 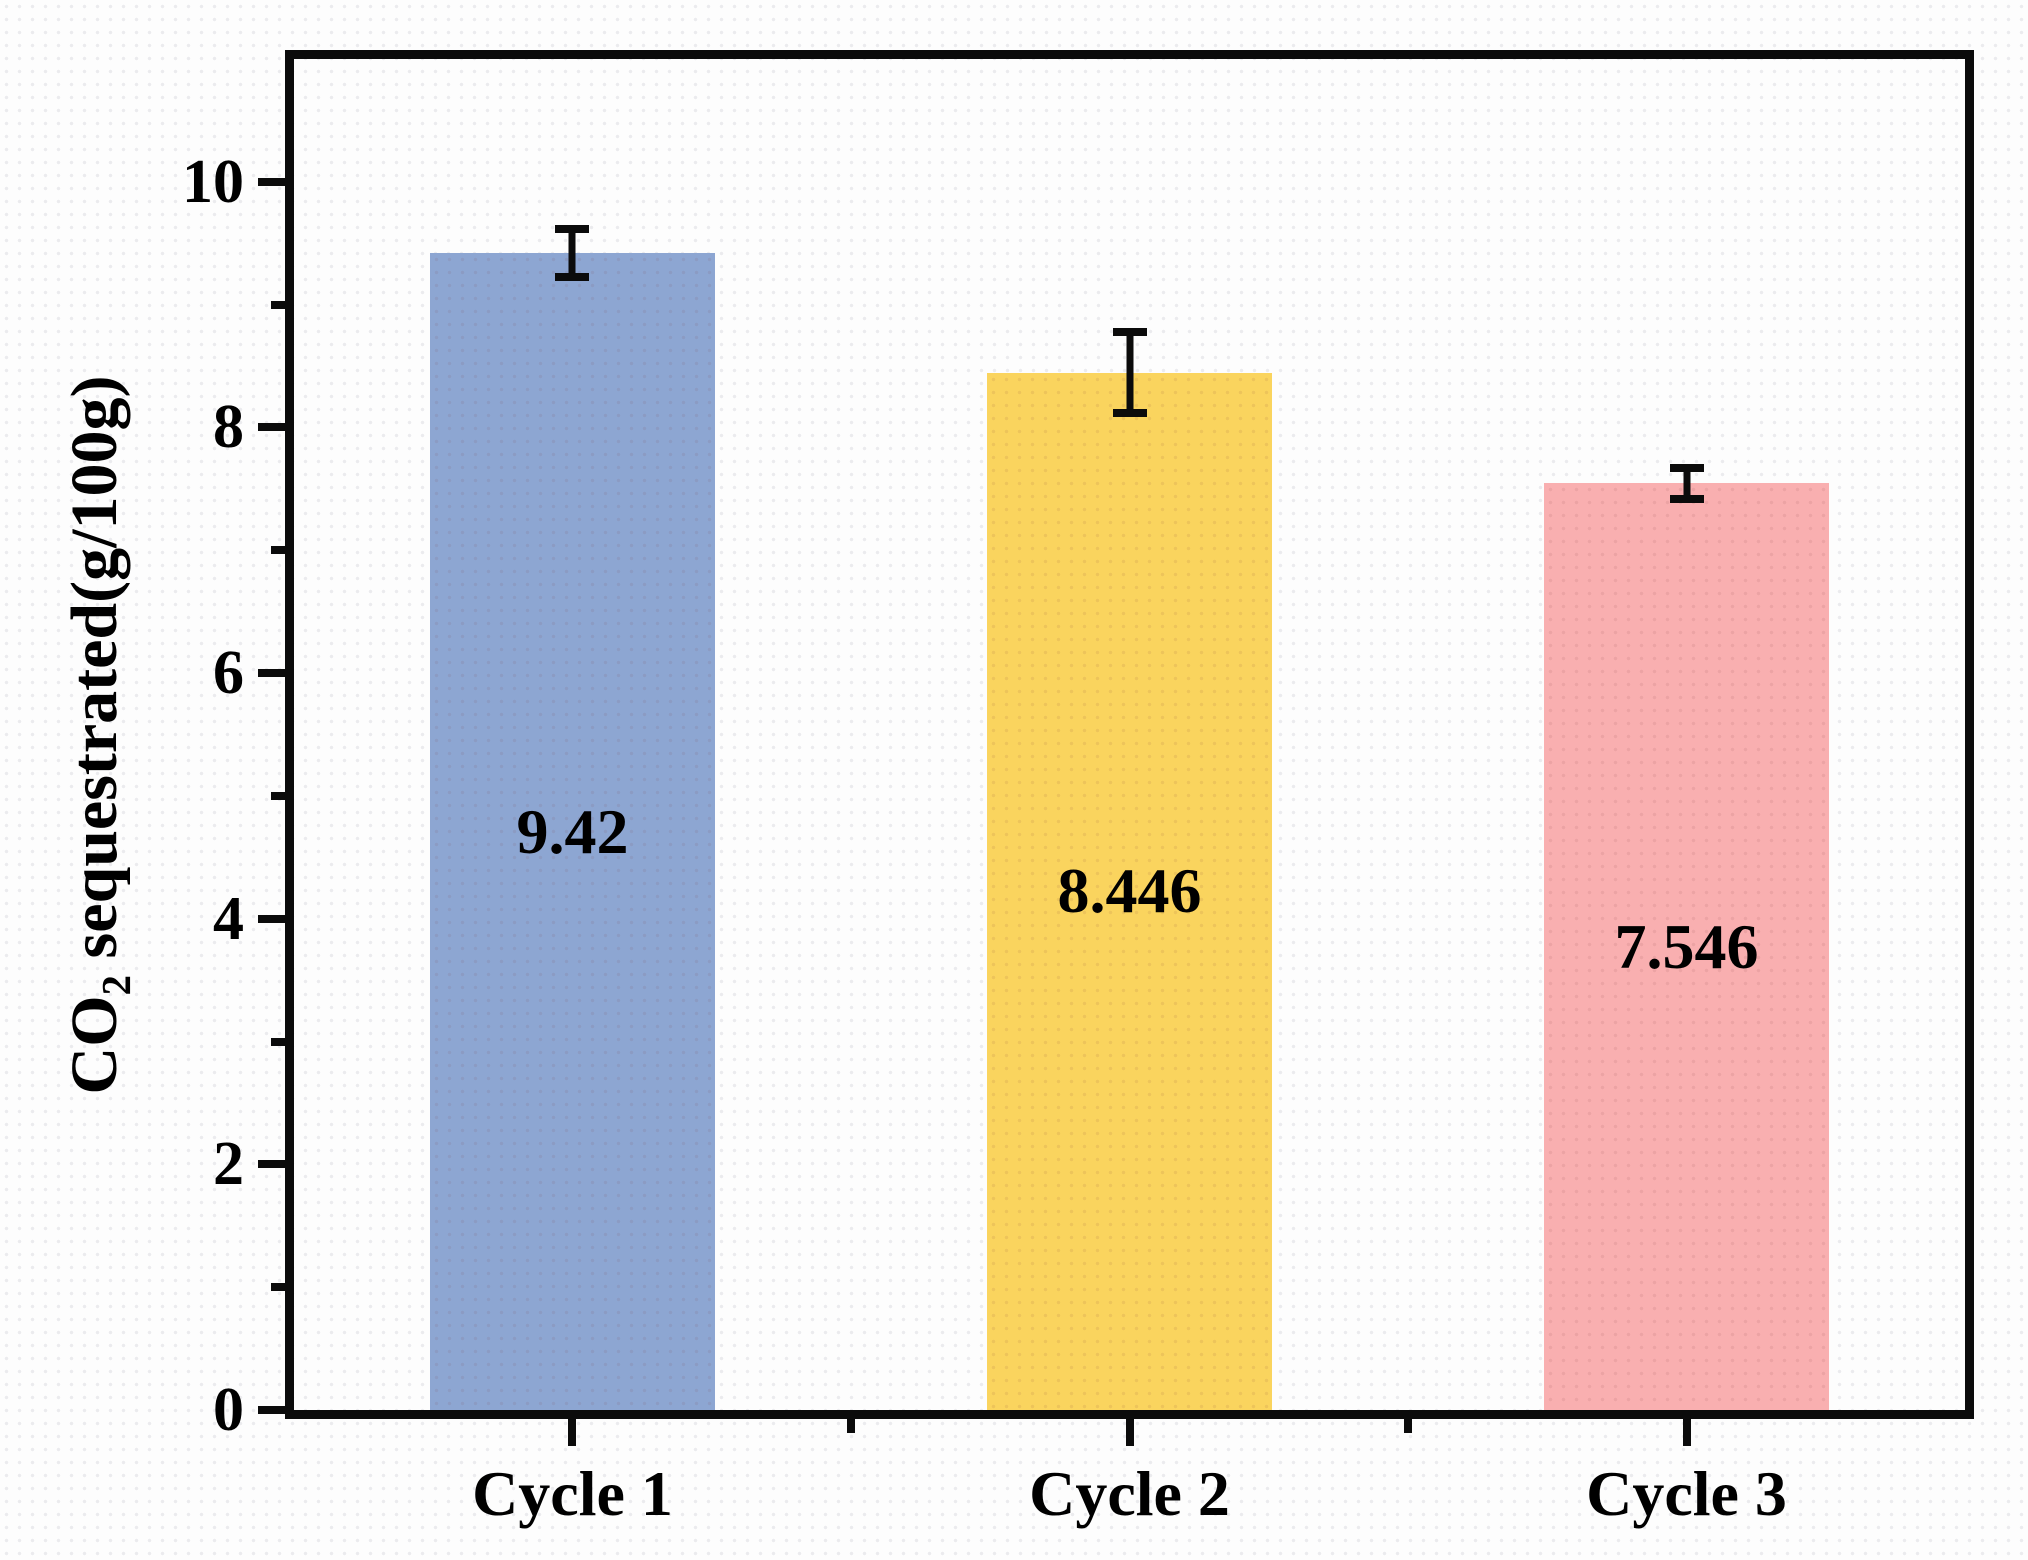 I want to click on x-axis-category-label: Cycle 1, so click(x=572, y=1493).